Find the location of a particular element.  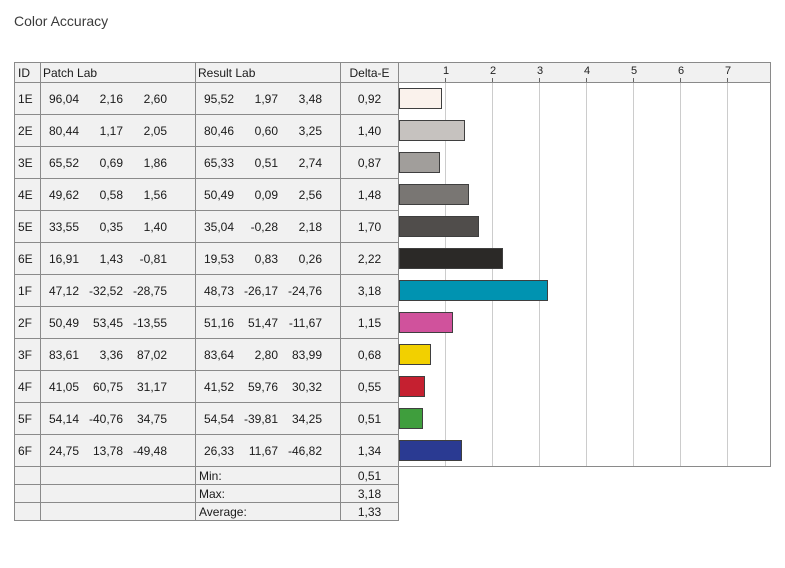

patch-id: 1E is located at coordinates (28, 99).